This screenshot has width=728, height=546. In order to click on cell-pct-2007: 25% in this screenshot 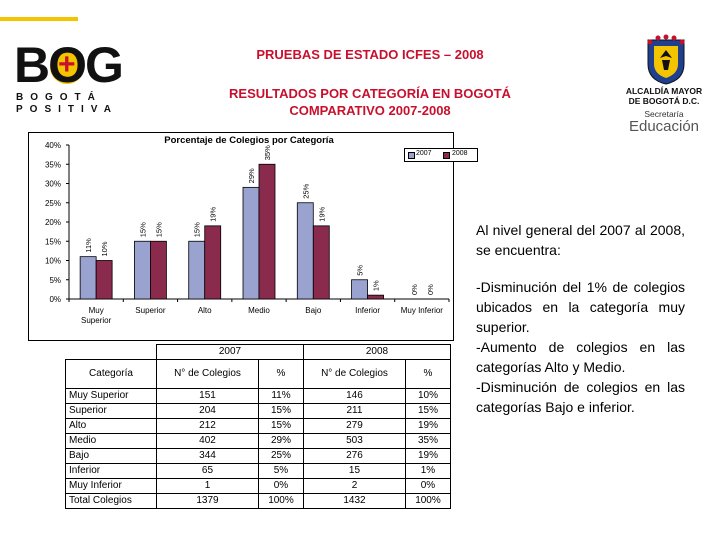, I will do `click(280, 456)`.